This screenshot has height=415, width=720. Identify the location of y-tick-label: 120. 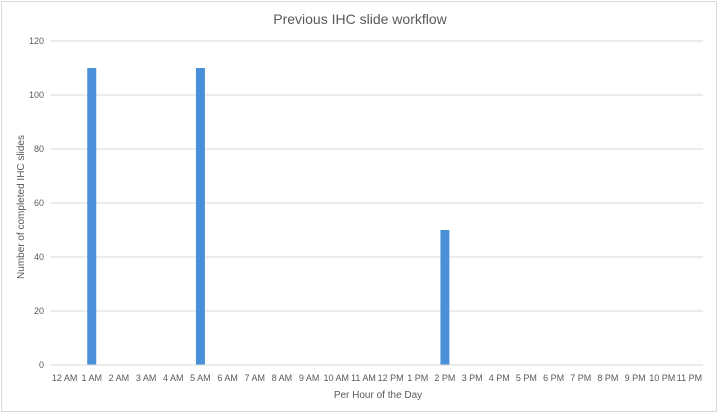
(36, 41).